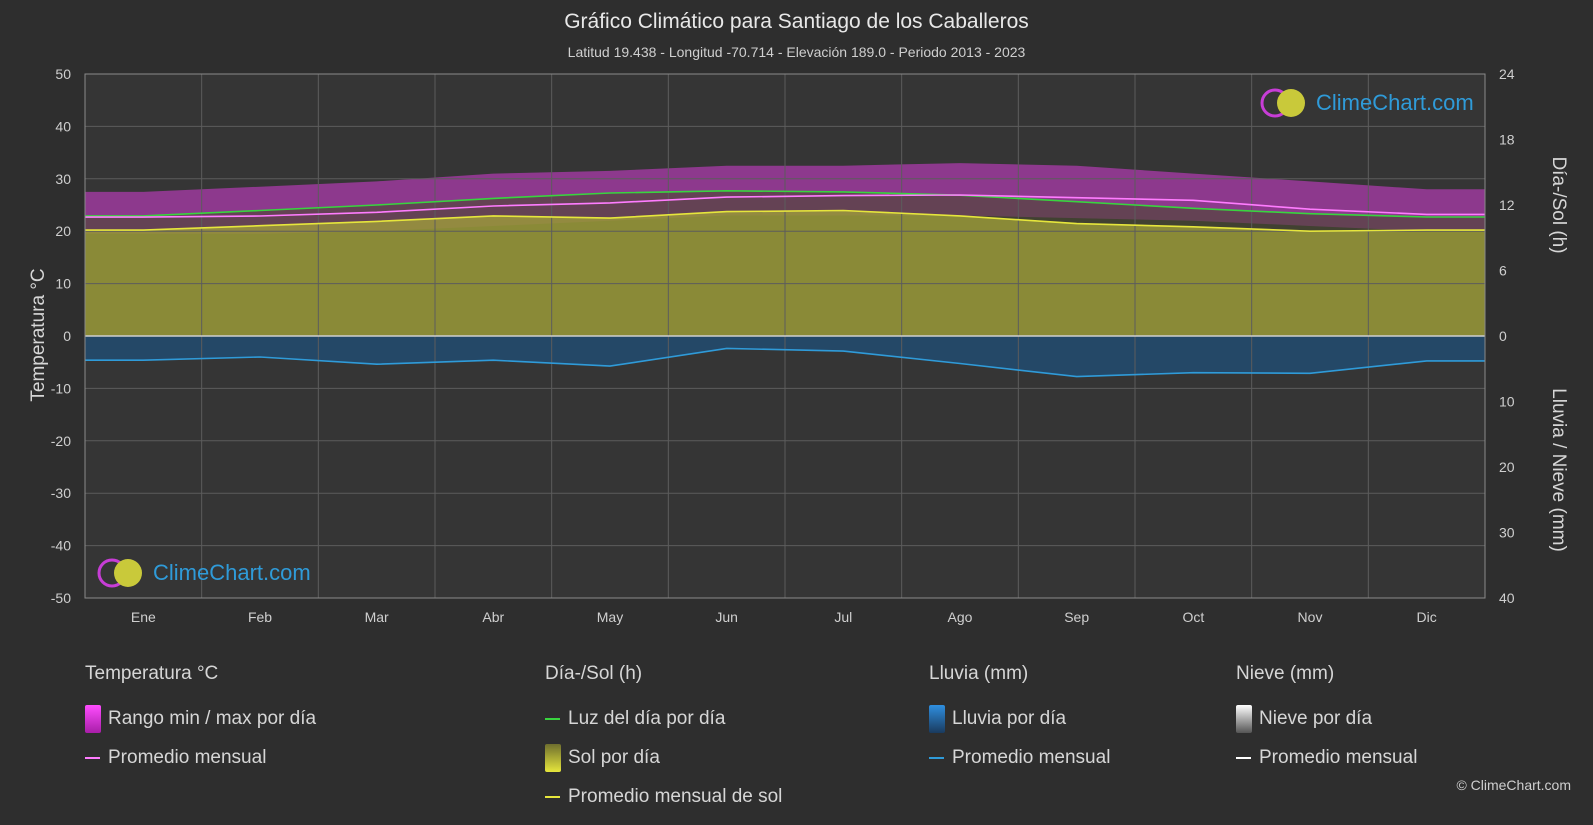 The width and height of the screenshot is (1593, 825). What do you see at coordinates (63, 284) in the screenshot?
I see `y-left-tick-label: 10` at bounding box center [63, 284].